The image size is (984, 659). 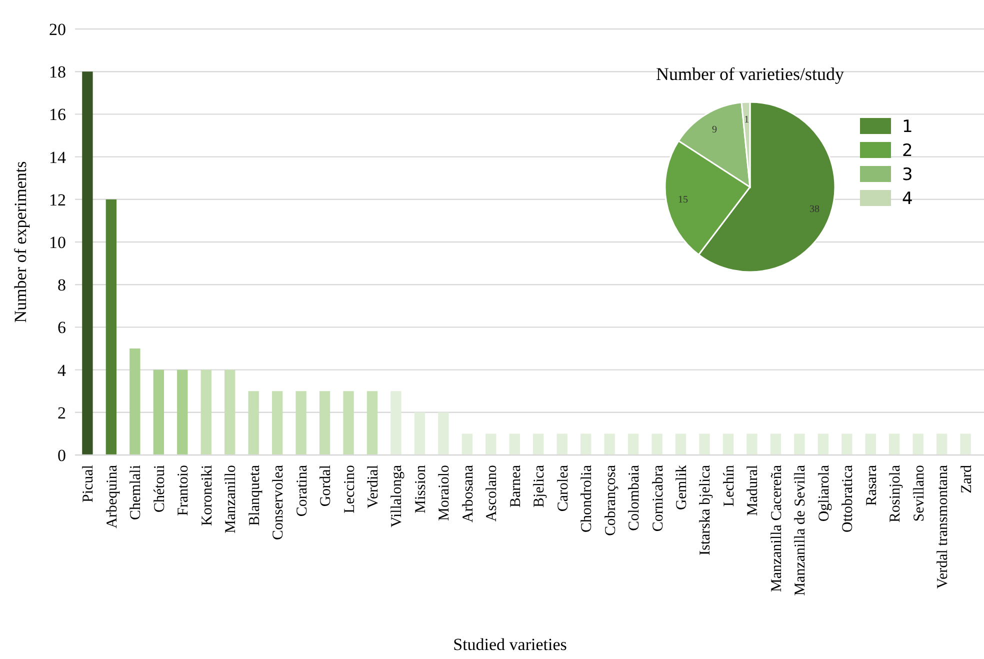 What do you see at coordinates (610, 500) in the screenshot?
I see `x-tick-label: Cobrançosa` at bounding box center [610, 500].